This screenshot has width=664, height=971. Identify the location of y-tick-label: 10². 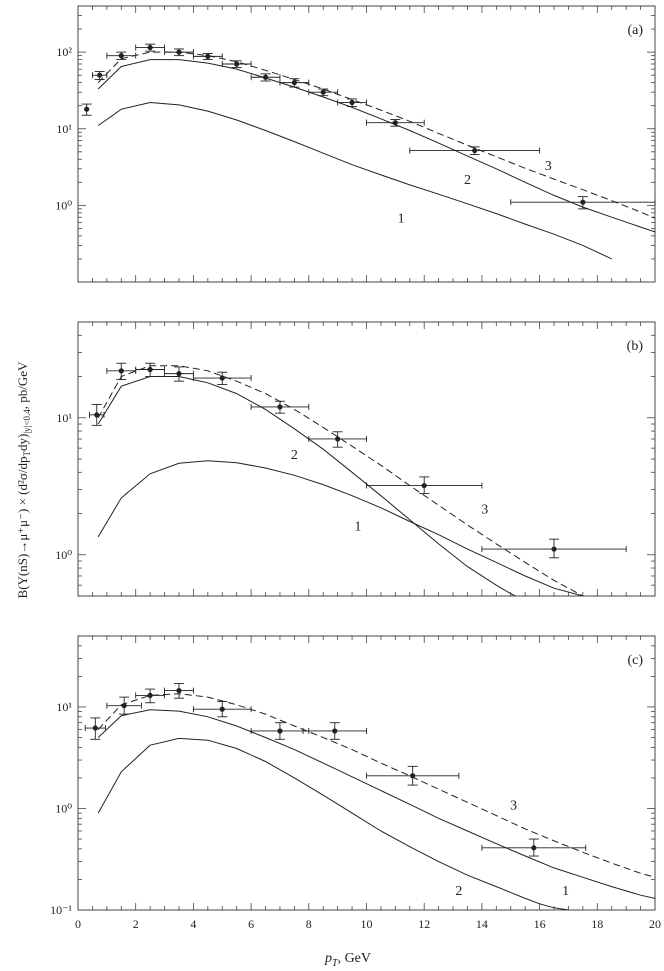
(64, 52).